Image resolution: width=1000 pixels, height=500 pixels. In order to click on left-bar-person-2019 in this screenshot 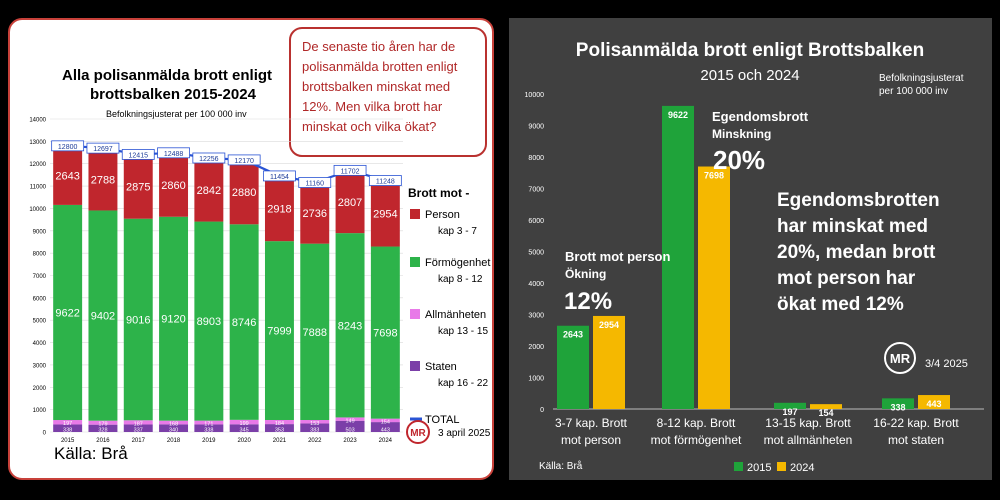, I will do `click(209, 190)`.